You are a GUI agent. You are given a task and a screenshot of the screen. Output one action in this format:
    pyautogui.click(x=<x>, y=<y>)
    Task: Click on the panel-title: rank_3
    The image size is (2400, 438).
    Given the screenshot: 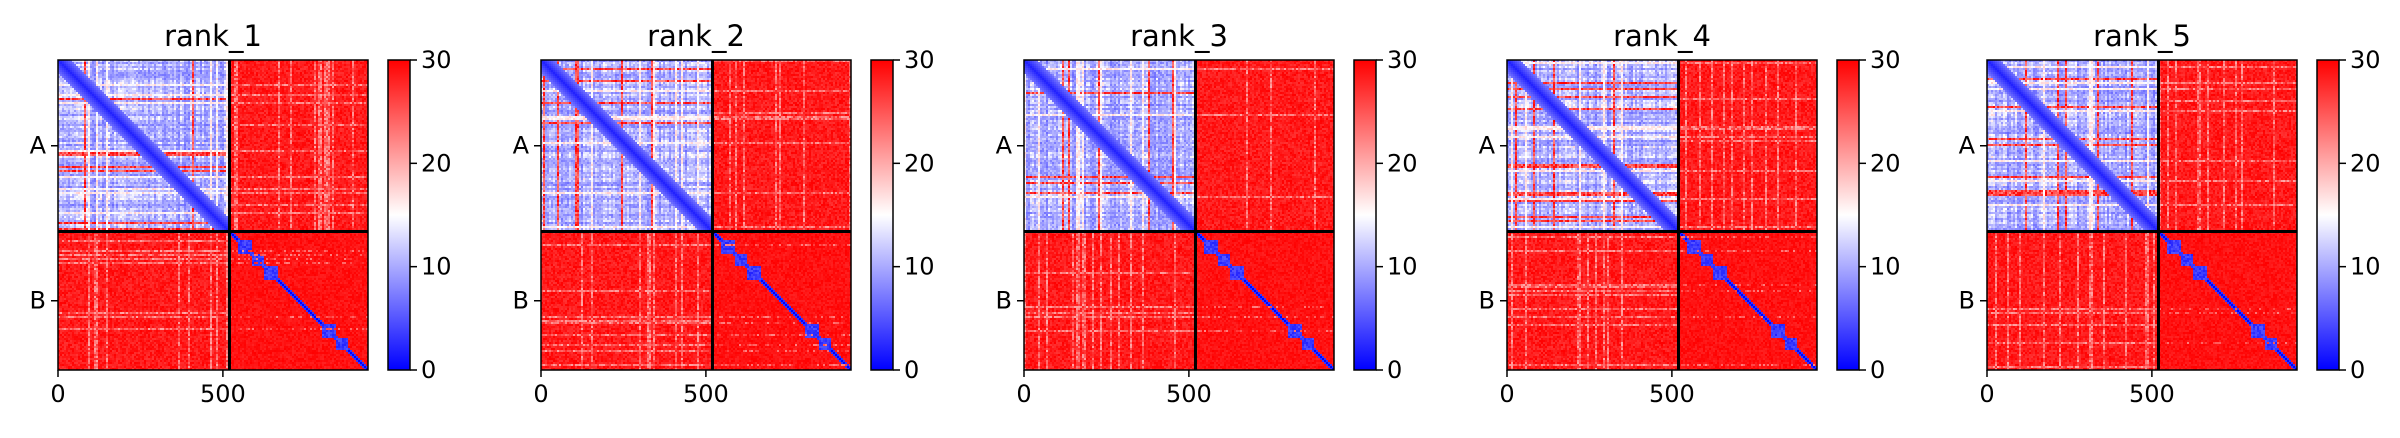 What is the action you would take?
    pyautogui.click(x=1179, y=36)
    